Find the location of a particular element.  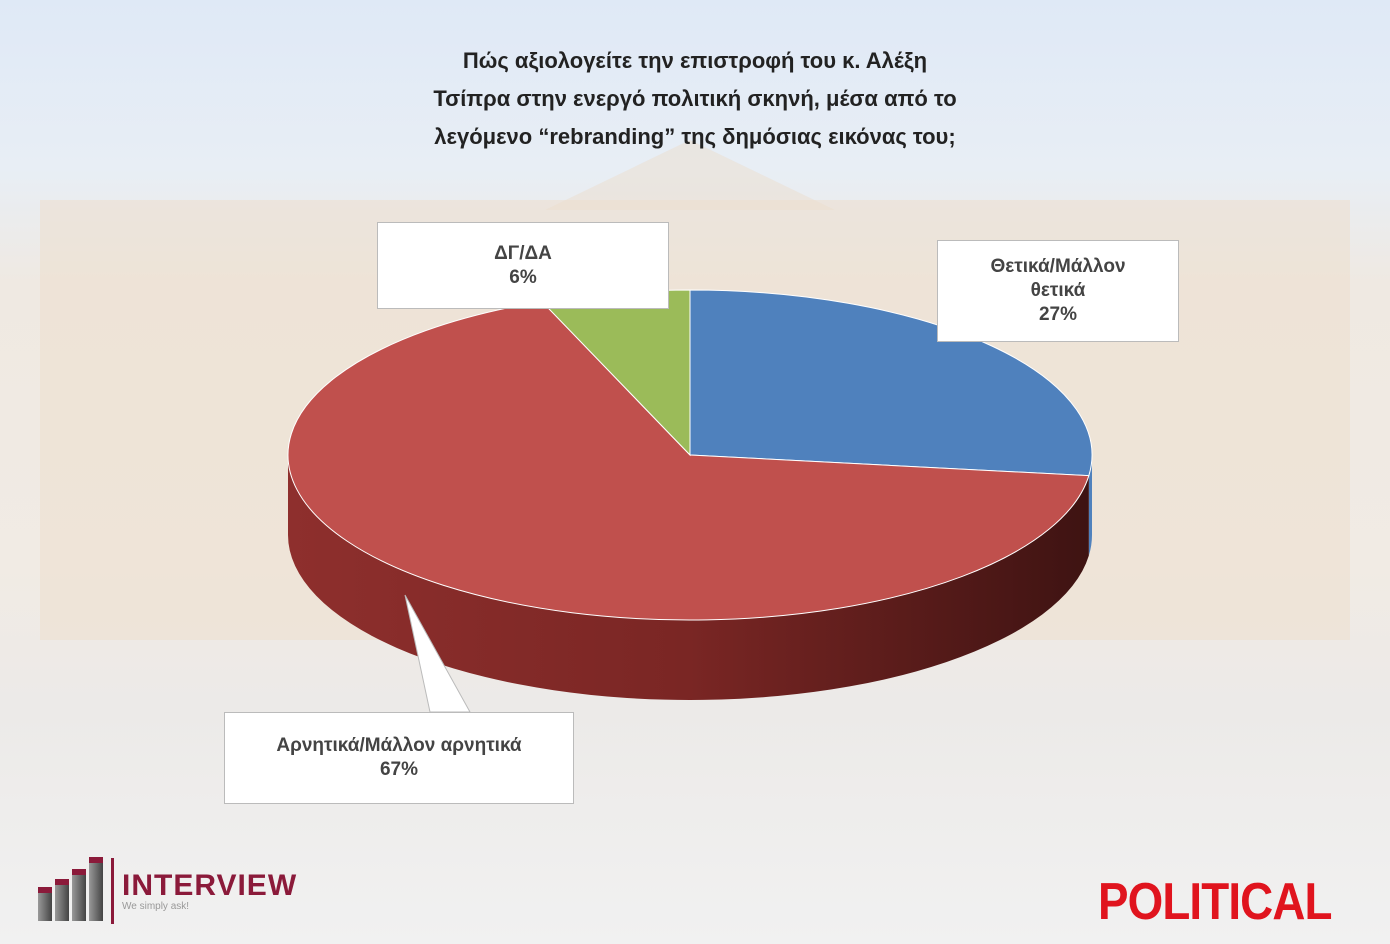

label-text: Θετικά/Μάλλον is located at coordinates (1058, 266).